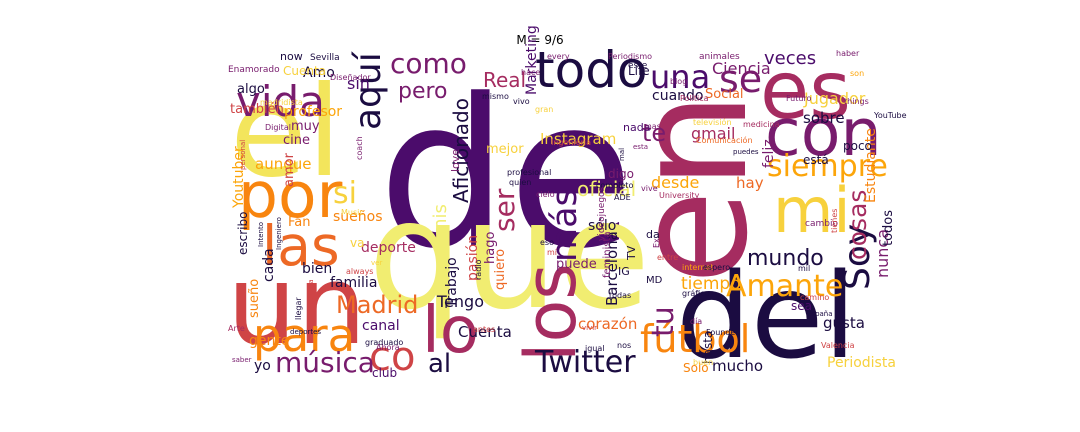  I want to click on cloud-word: mí, so click(552, 252).